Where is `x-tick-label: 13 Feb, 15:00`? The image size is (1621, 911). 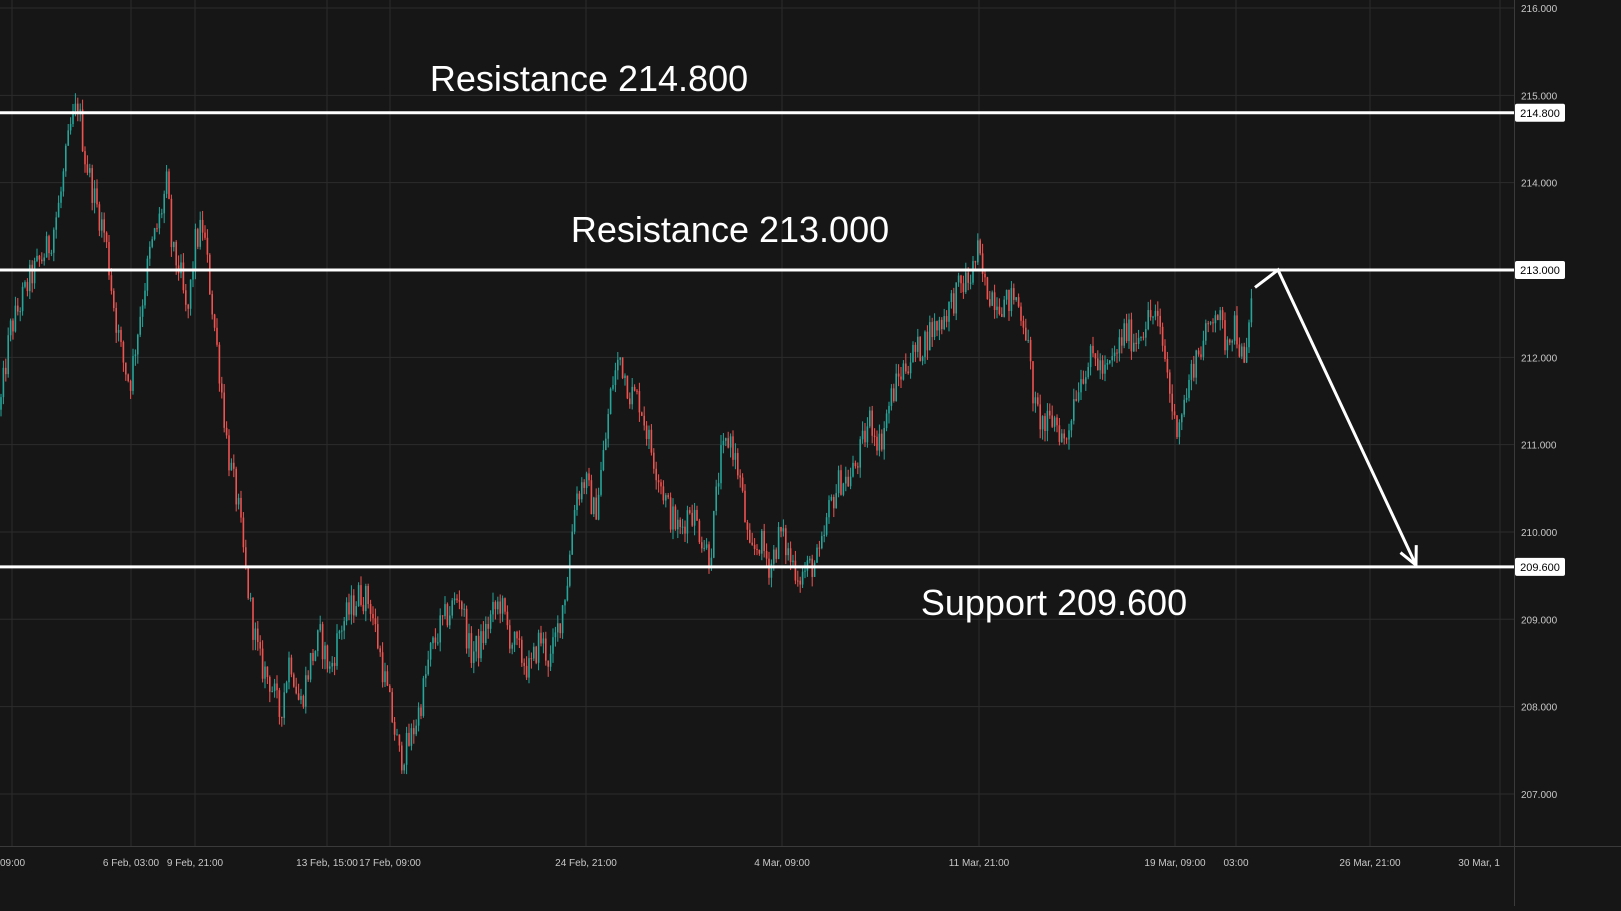 x-tick-label: 13 Feb, 15:00 is located at coordinates (327, 863).